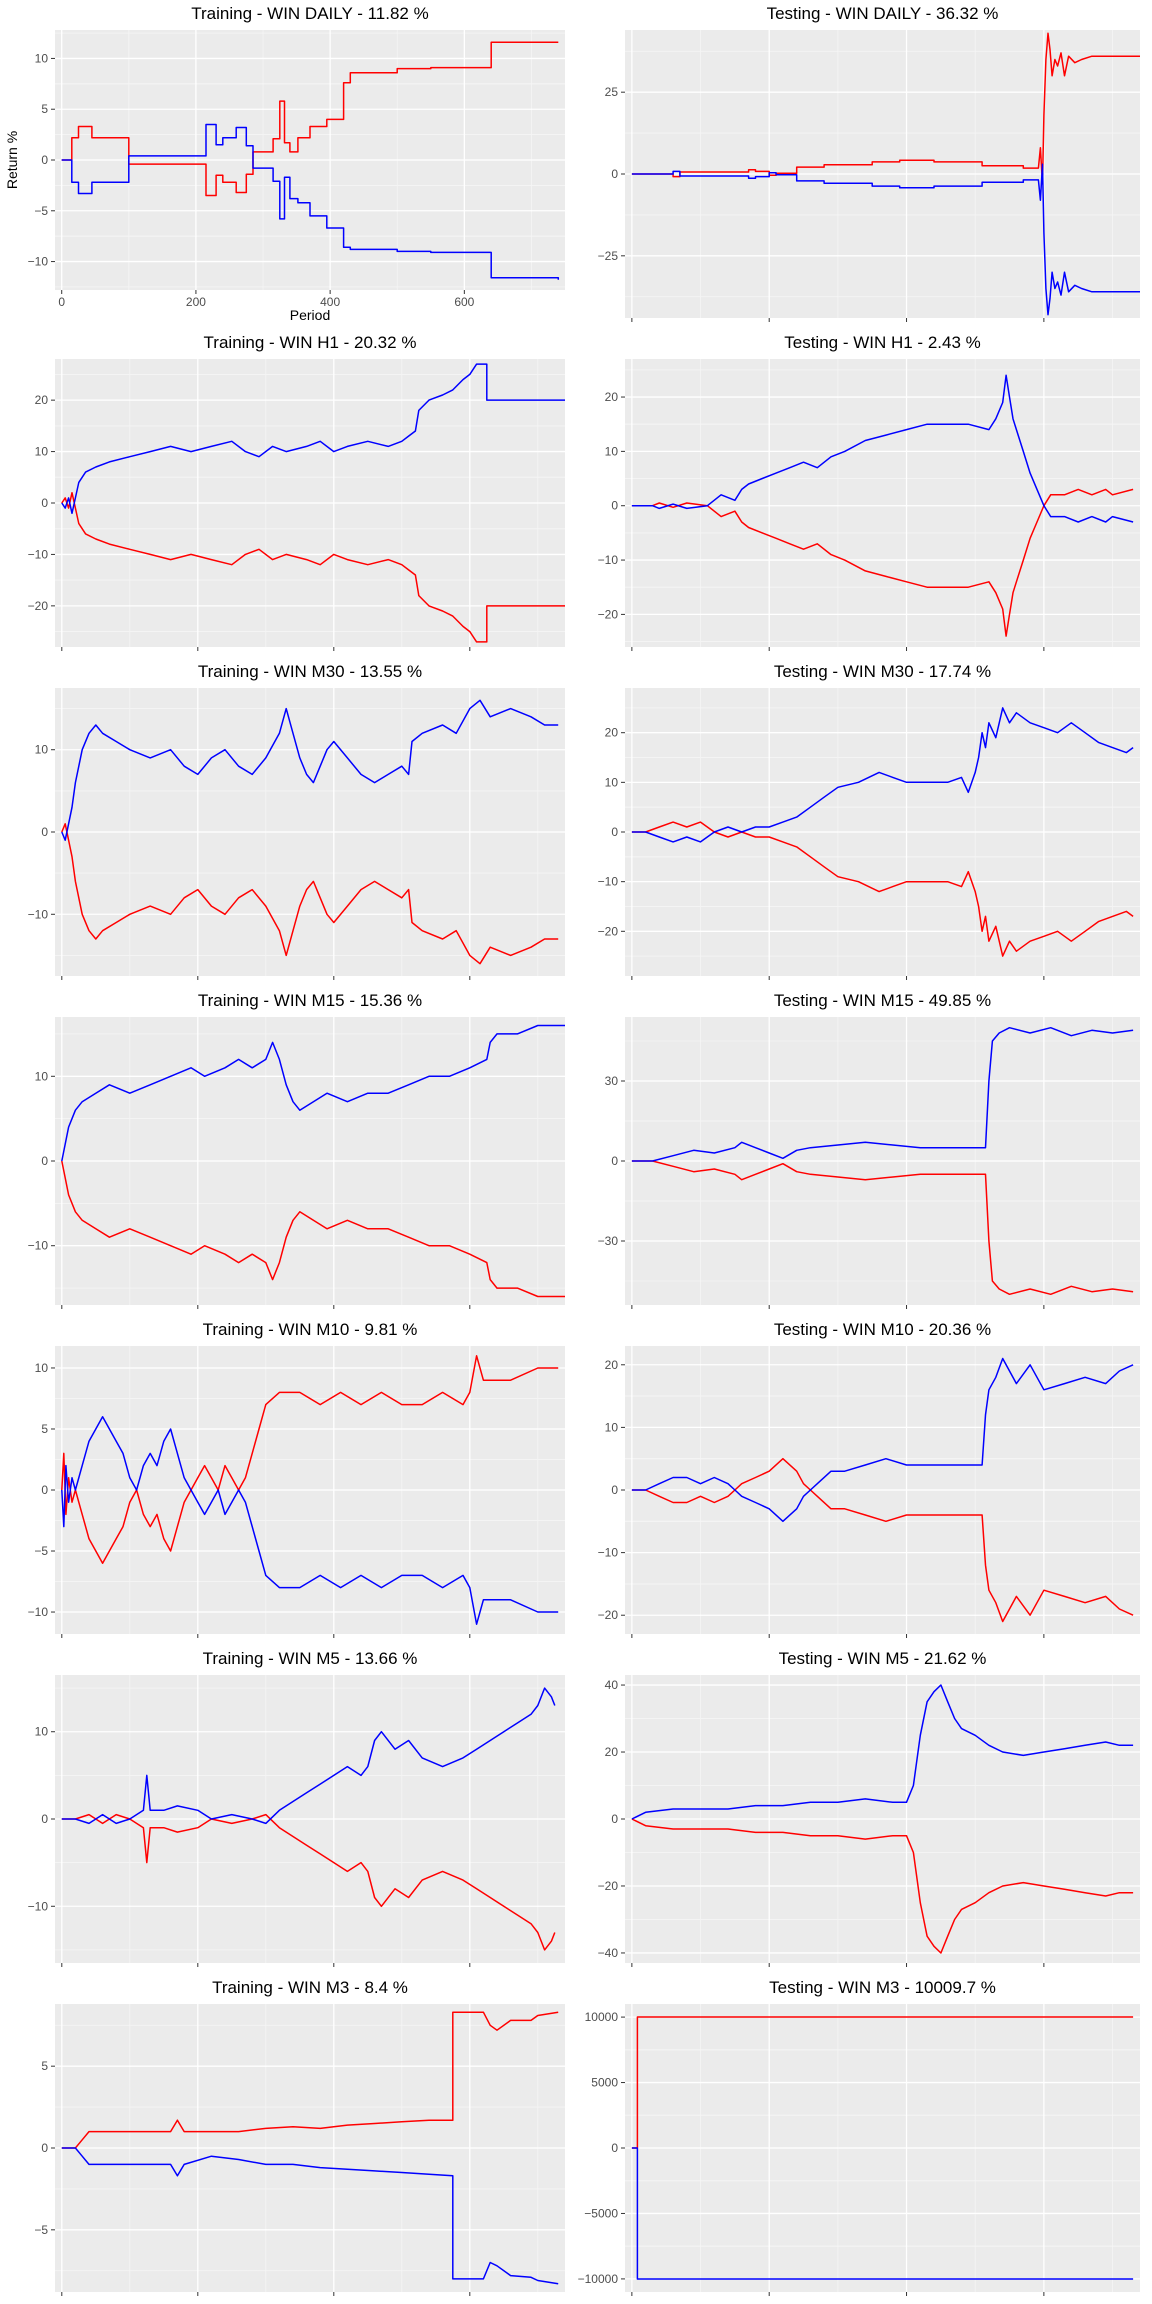 This screenshot has width=1152, height=2304. I want to click on y-tick-label: −40, so click(608, 1953).